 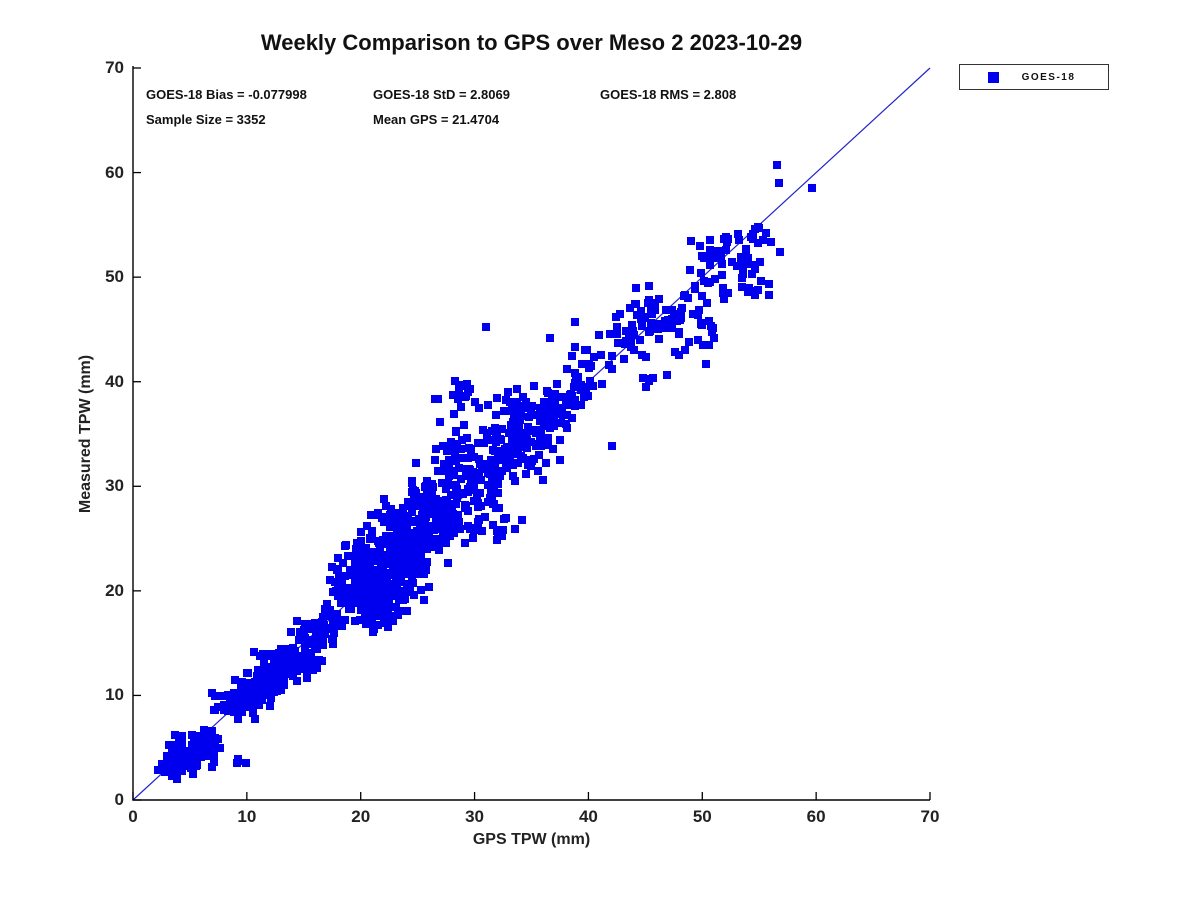 I want to click on y-axis-label: Measured TPW (mm), so click(x=85, y=434).